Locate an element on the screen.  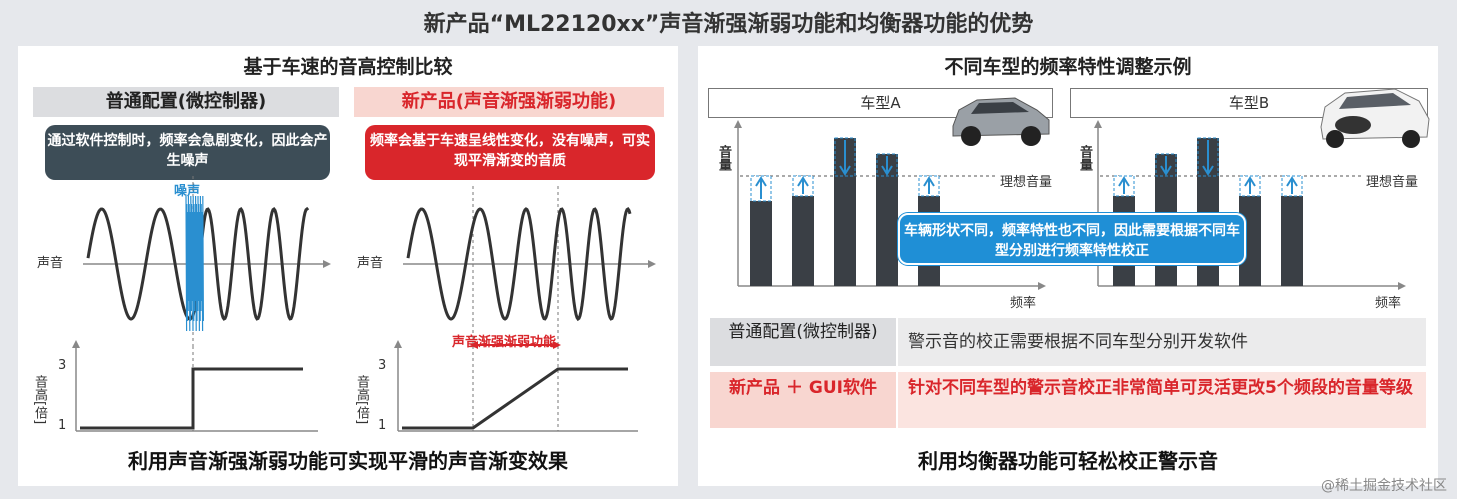
watermark: @稀土掘金技术社区 is located at coordinates (1384, 486).